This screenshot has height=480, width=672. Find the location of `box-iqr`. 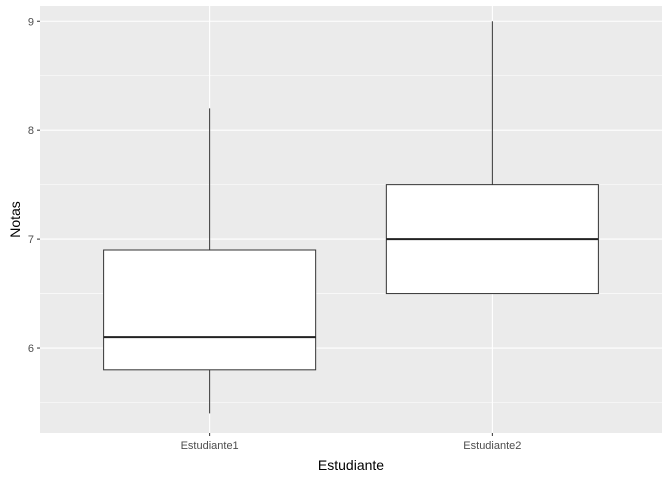

box-iqr is located at coordinates (210, 310).